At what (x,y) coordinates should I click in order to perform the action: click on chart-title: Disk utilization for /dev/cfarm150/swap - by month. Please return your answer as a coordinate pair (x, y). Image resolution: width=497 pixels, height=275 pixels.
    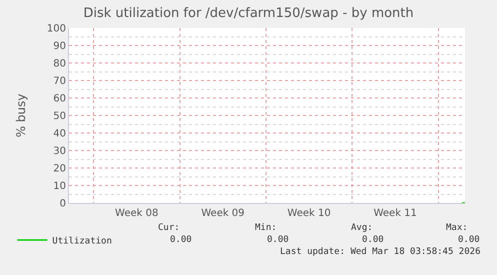
    Looking at the image, I should click on (248, 14).